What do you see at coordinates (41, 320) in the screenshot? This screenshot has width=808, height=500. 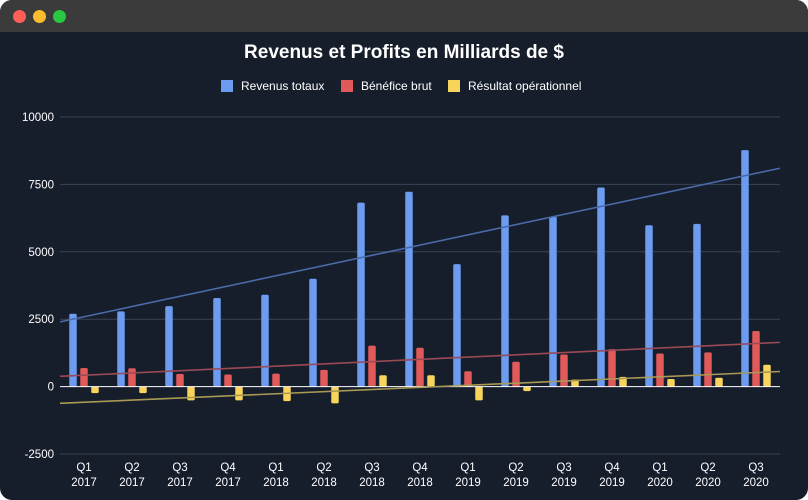 I see `y-tick-label: 2500` at bounding box center [41, 320].